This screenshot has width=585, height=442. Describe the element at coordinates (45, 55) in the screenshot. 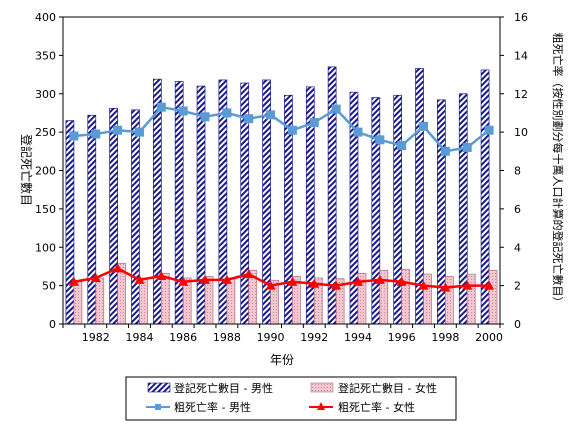

I see `left-y-tick-label: 350` at that location.